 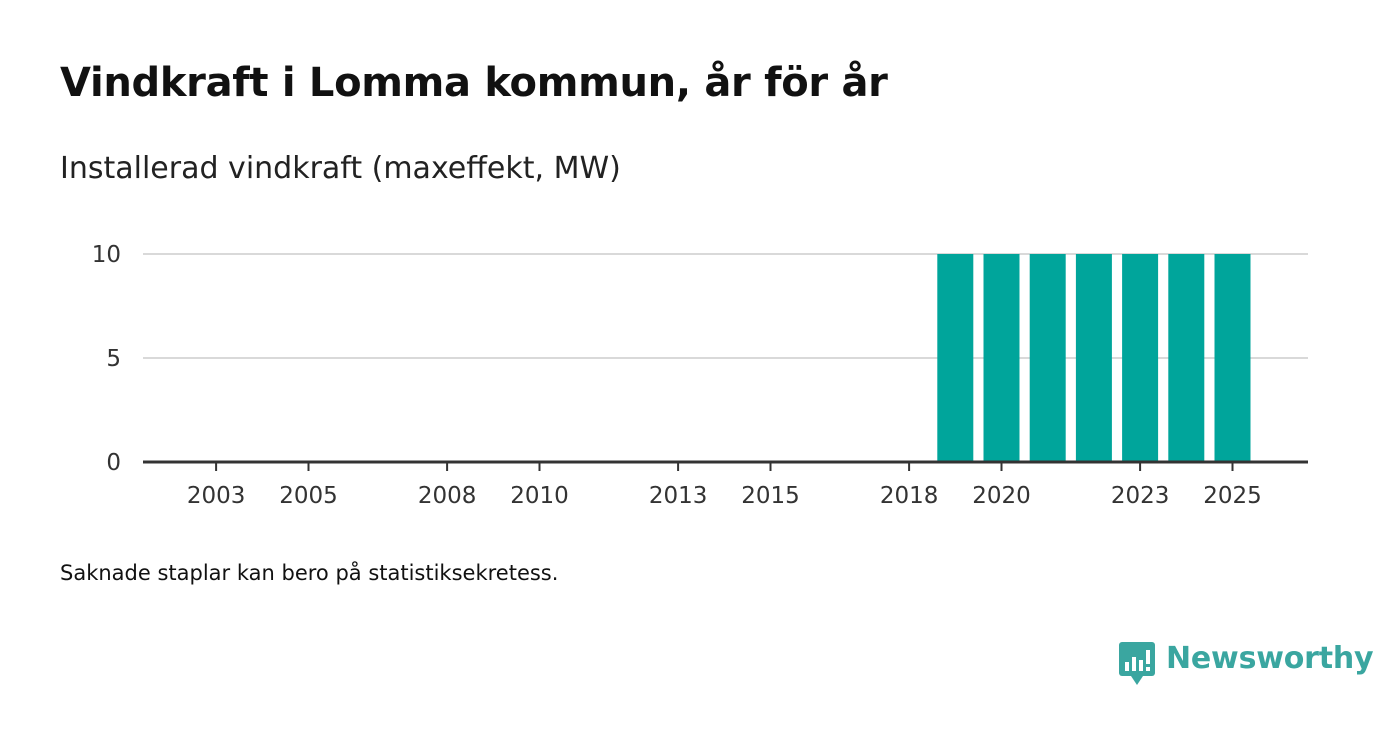 I want to click on brand-logo: Newsworthy, so click(x=1246, y=664).